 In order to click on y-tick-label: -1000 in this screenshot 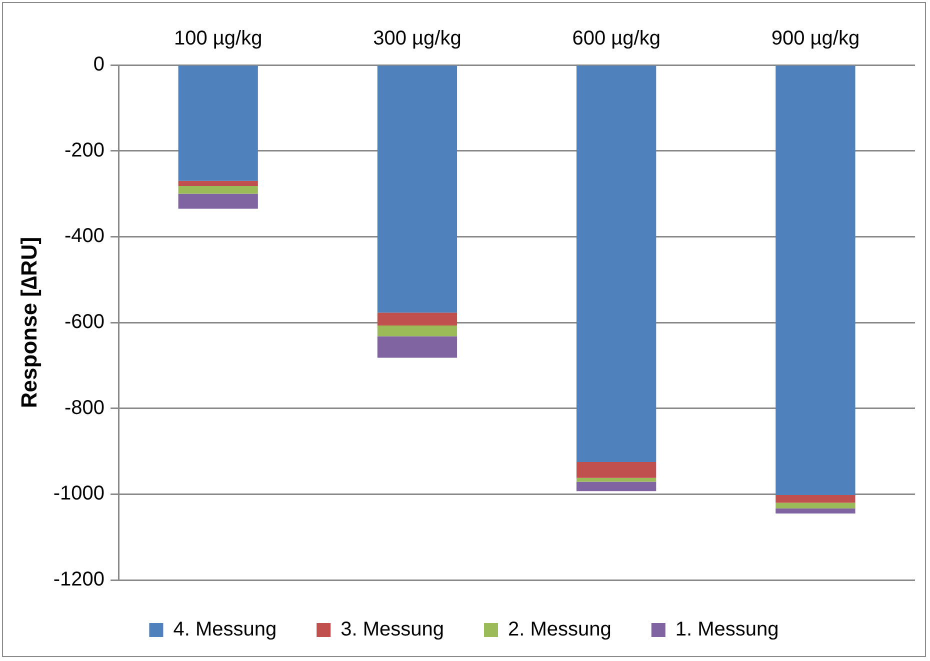, I will do `click(79, 493)`.